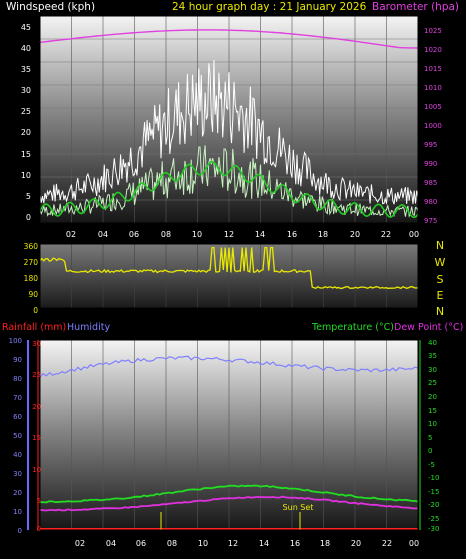  I want to click on wind-hour-label: 10, so click(197, 234).